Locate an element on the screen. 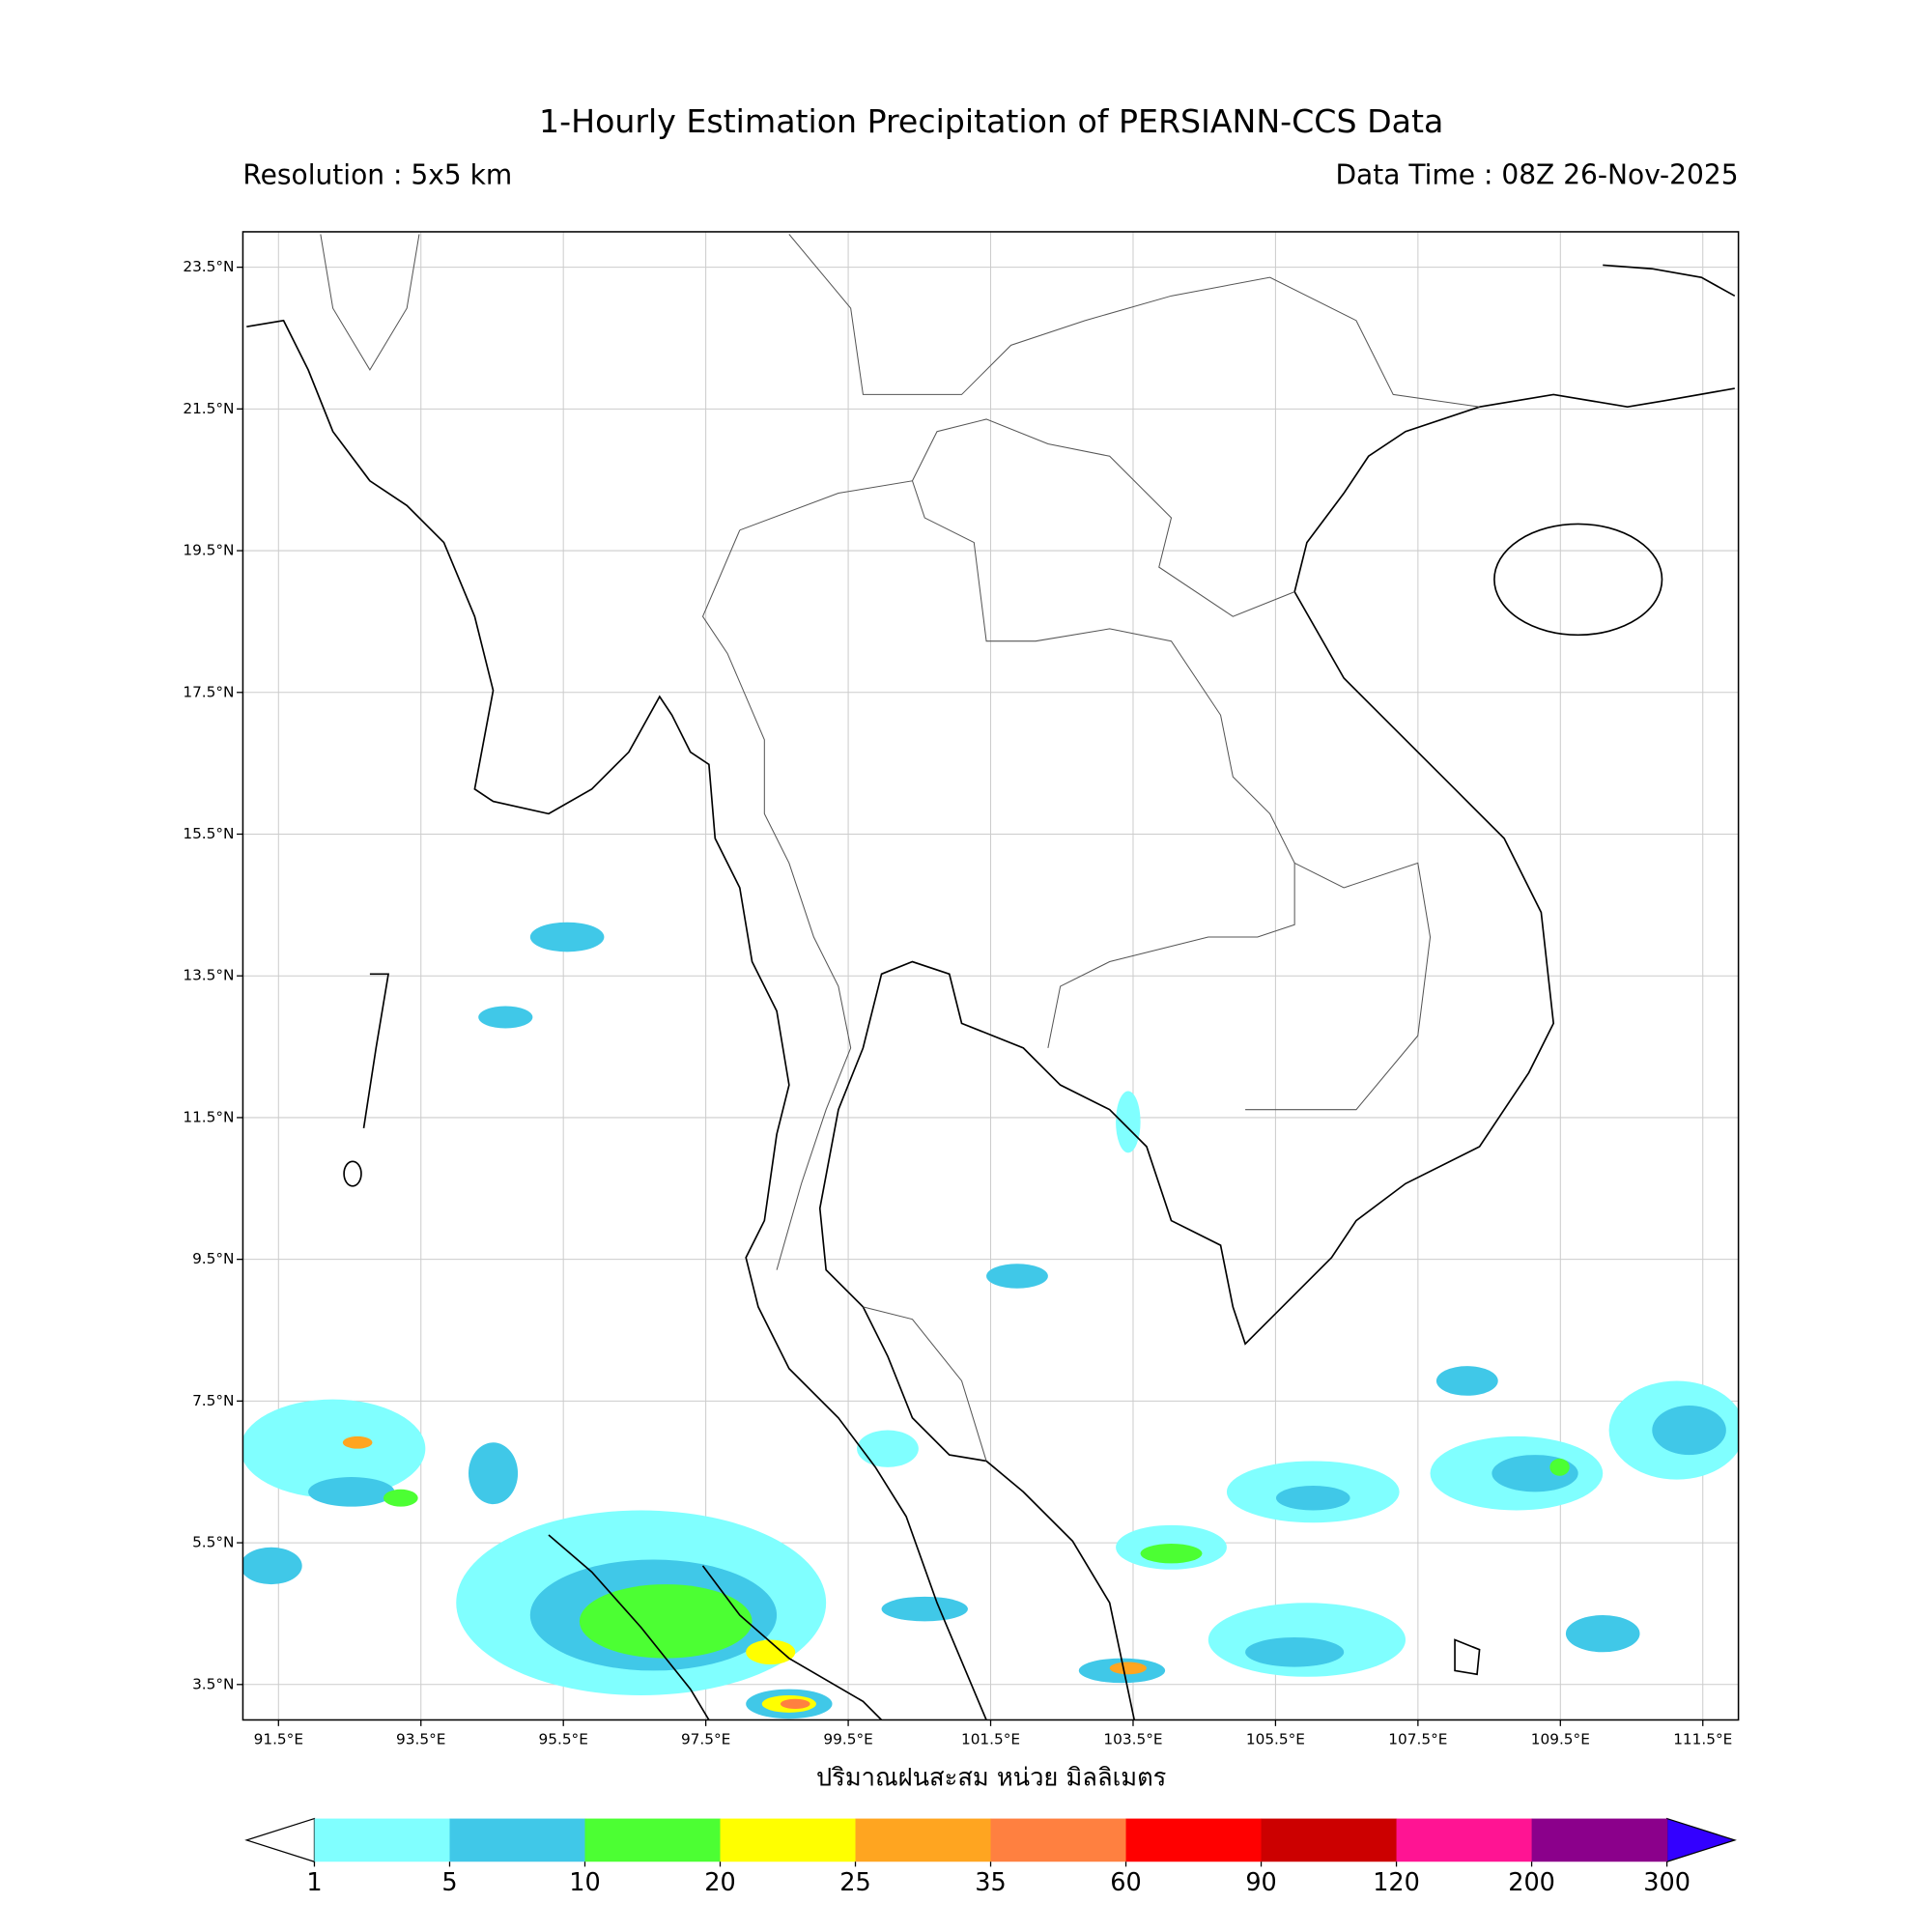 The width and height of the screenshot is (1932, 1932). colorbar-tick-label: 10 is located at coordinates (584, 1882).